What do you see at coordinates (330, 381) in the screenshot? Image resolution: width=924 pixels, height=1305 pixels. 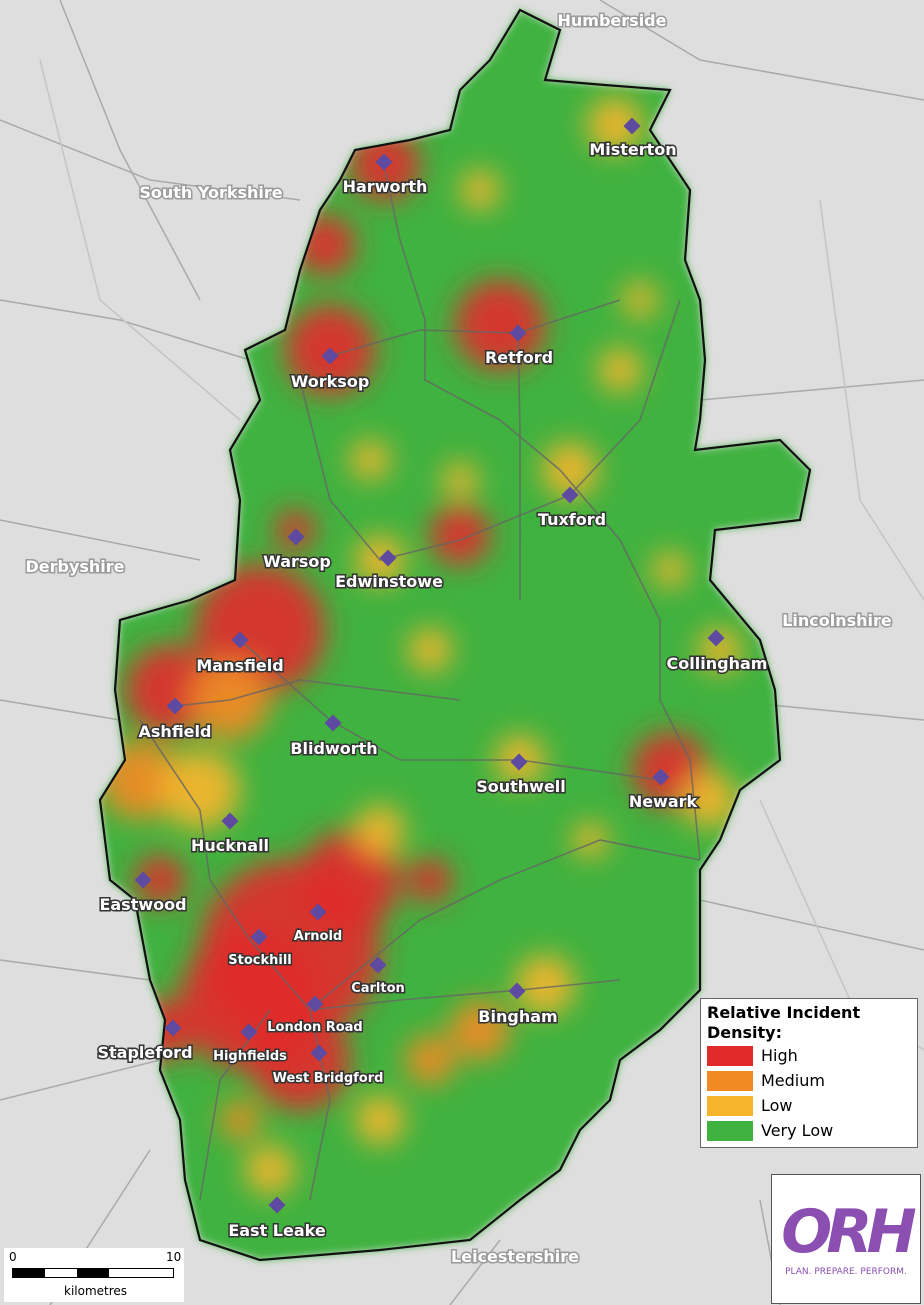 I see `town-label: Worksop` at bounding box center [330, 381].